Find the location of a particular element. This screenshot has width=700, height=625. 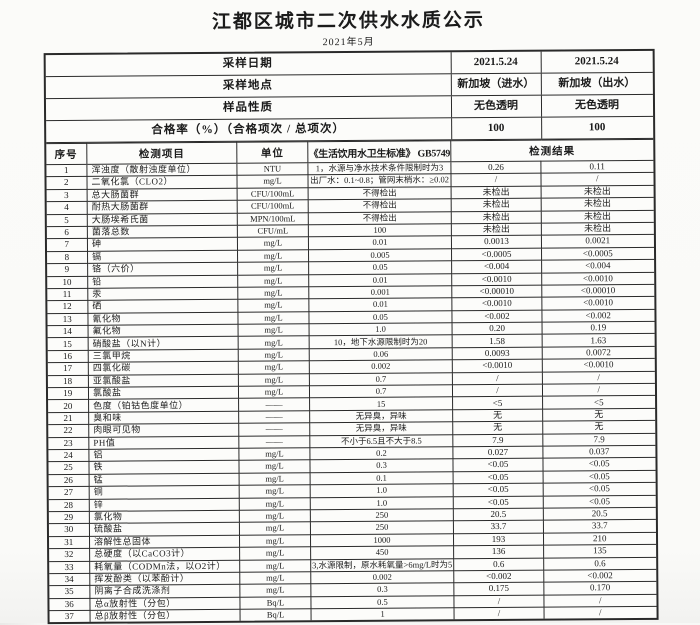

row-standard: 出厂水：0.1~0.8；管网末梢水：≥0.02 is located at coordinates (379, 181).